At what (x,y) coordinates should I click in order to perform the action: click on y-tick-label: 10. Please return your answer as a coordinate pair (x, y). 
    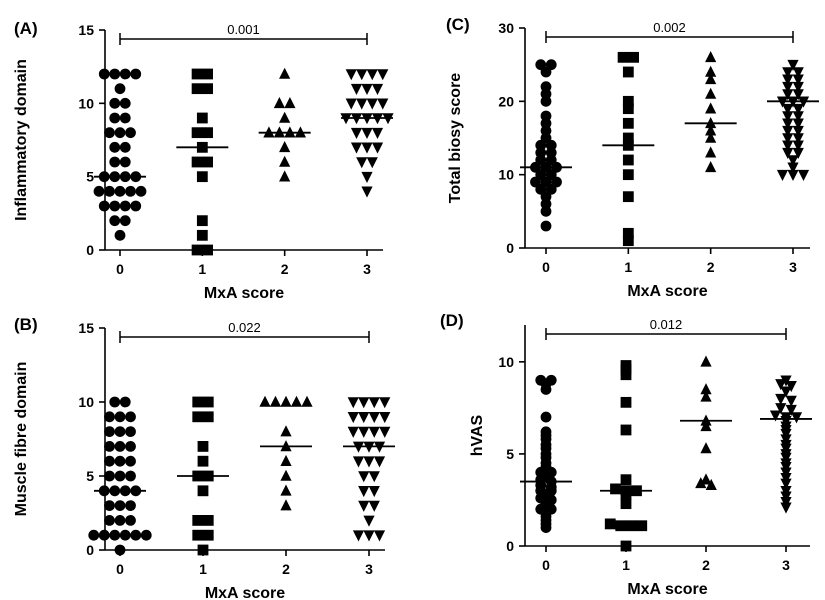
    Looking at the image, I should click on (506, 362).